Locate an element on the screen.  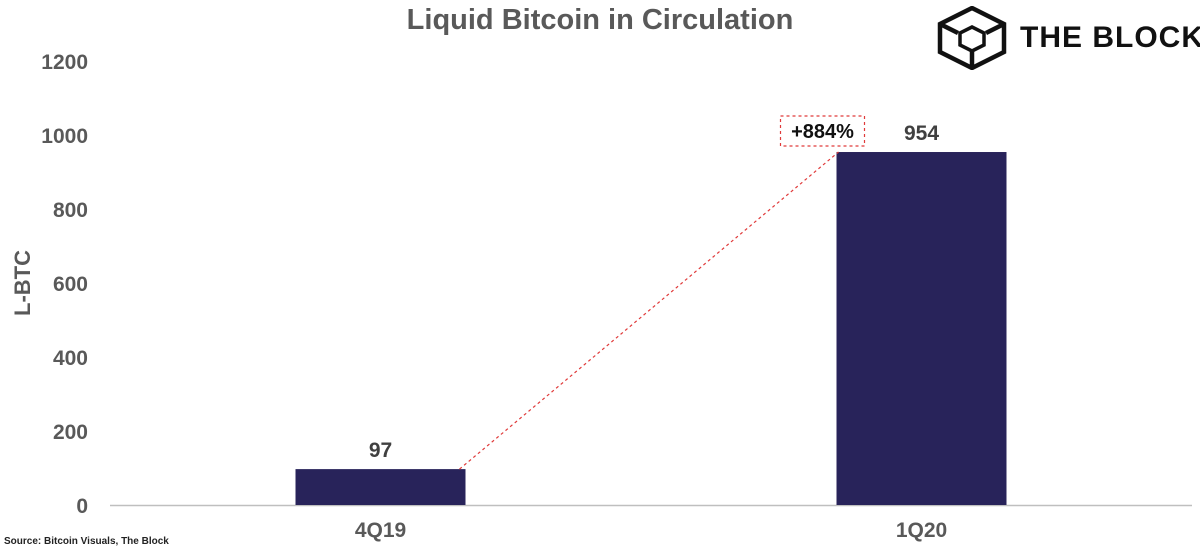
y-tick-label: 1000 is located at coordinates (64, 136).